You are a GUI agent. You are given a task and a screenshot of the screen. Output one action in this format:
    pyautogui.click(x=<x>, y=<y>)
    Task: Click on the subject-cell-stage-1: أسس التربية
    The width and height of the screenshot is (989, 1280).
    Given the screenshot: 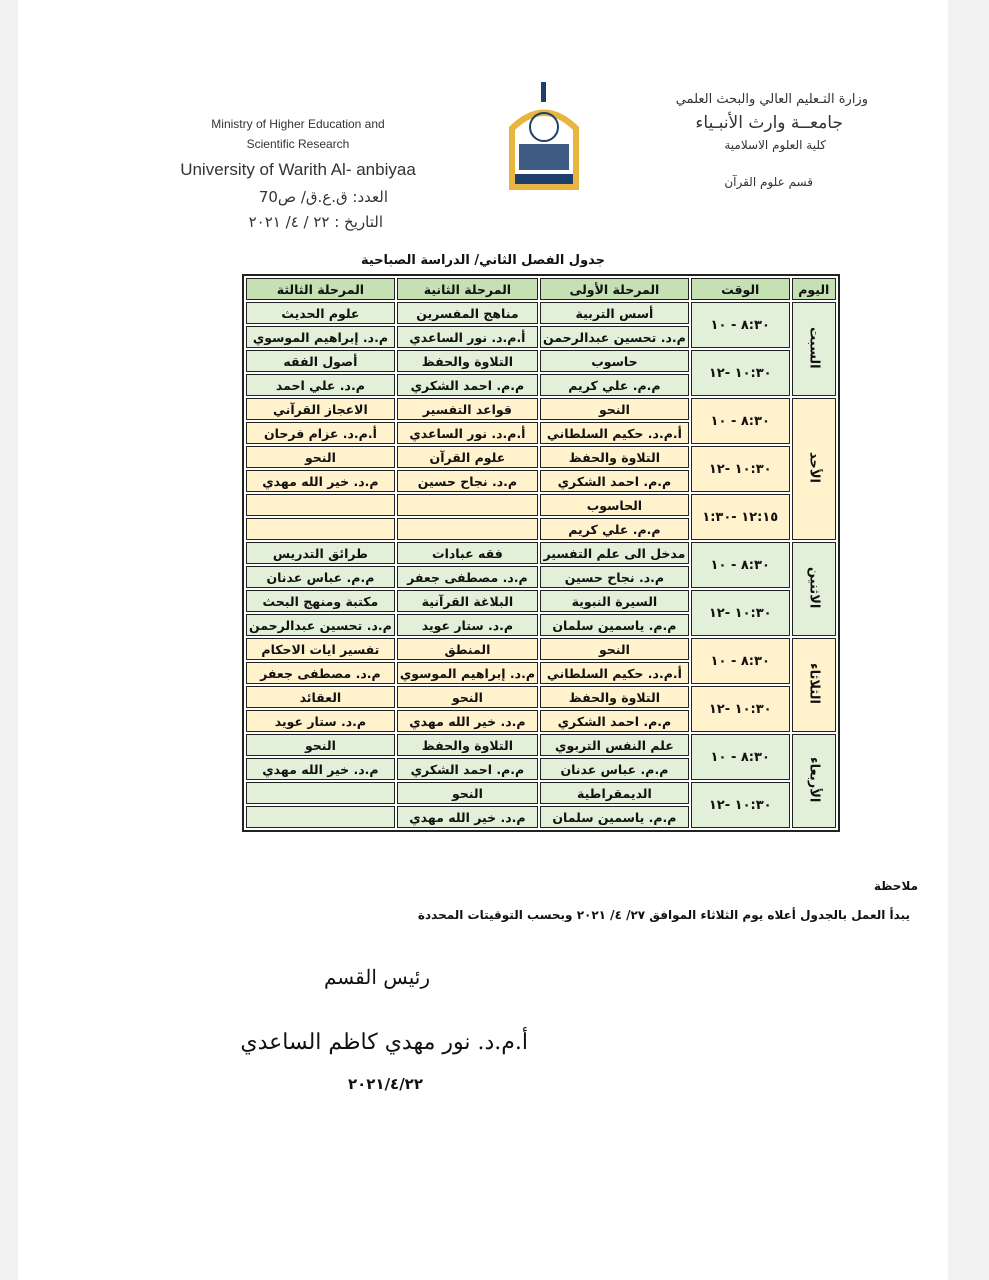 What is the action you would take?
    pyautogui.click(x=614, y=313)
    